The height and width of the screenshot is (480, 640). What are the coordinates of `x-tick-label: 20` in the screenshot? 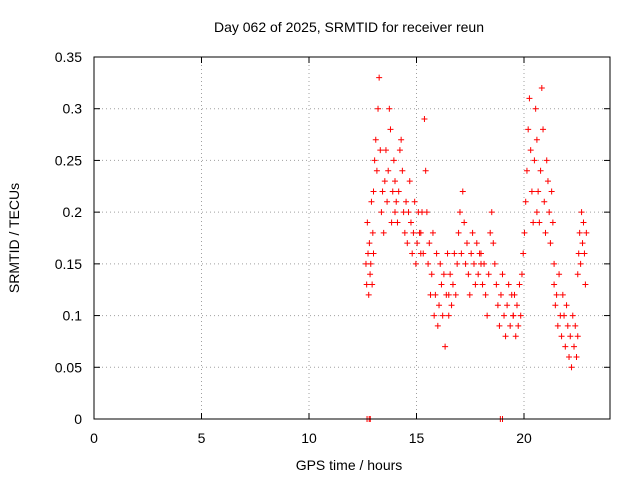 It's located at (524, 438).